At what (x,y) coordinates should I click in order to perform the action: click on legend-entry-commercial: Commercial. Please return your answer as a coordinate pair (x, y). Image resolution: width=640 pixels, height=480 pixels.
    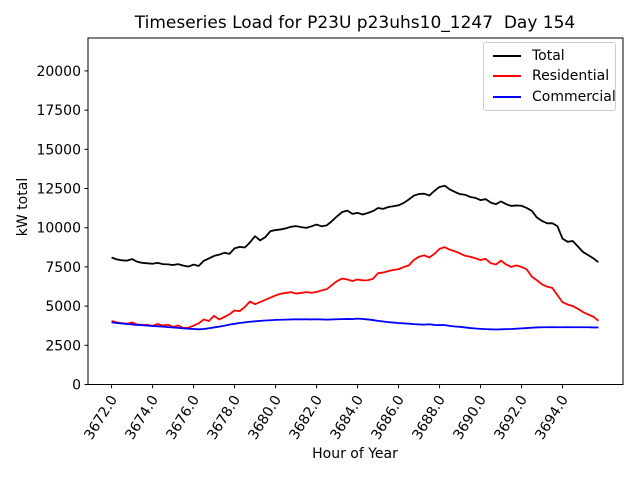
    Looking at the image, I should click on (554, 97).